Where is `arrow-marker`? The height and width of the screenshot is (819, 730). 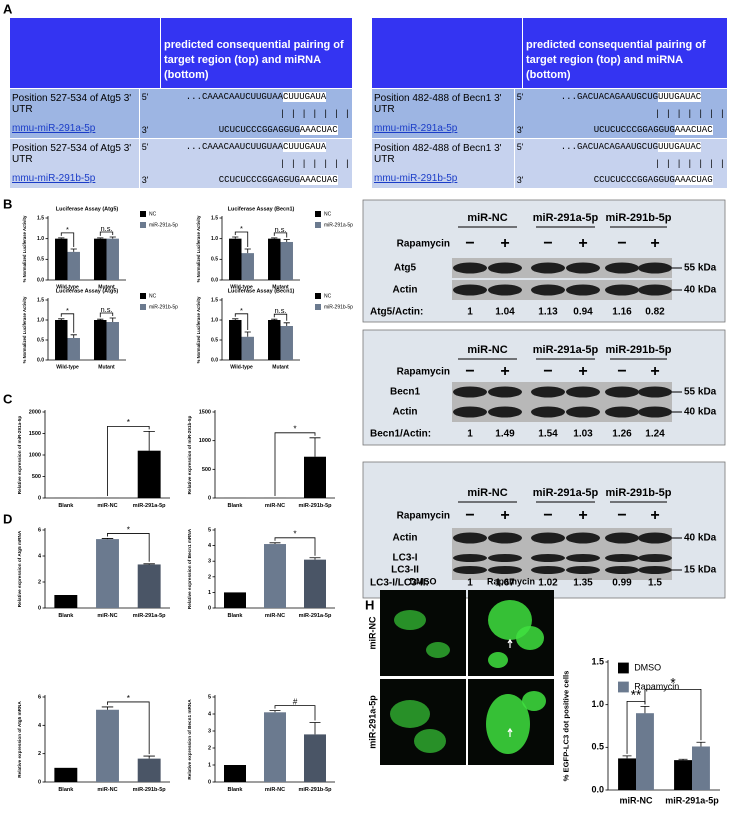 arrow-marker is located at coordinates (510, 643).